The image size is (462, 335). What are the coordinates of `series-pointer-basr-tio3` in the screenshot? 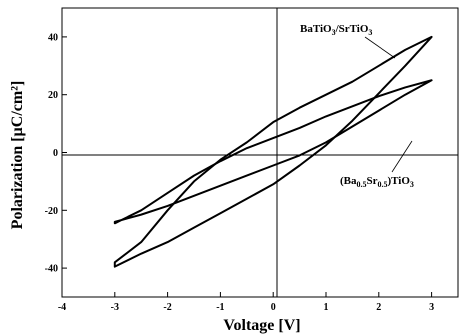 It's located at (402, 156).